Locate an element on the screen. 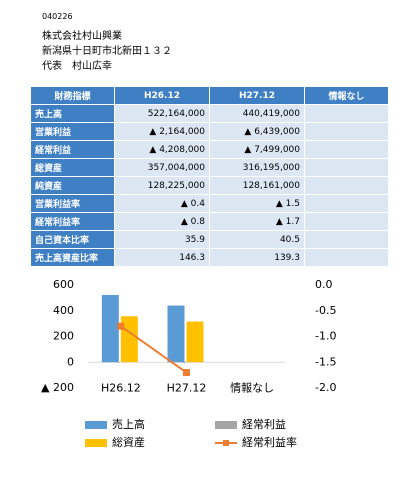 The width and height of the screenshot is (410, 480). company: 株式会社村山興業 is located at coordinates (82, 36).